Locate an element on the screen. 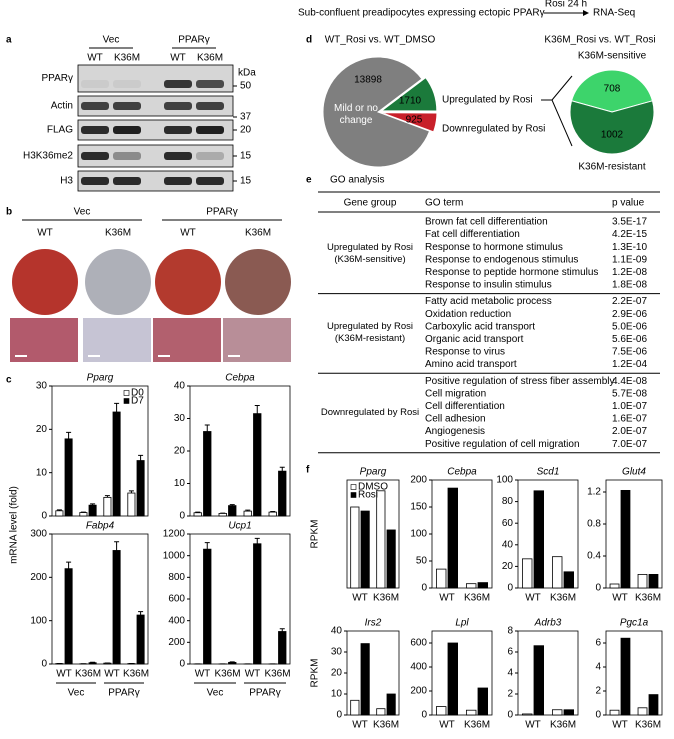 The width and height of the screenshot is (674, 739). blot-row-label: Actin is located at coordinates (62, 106).